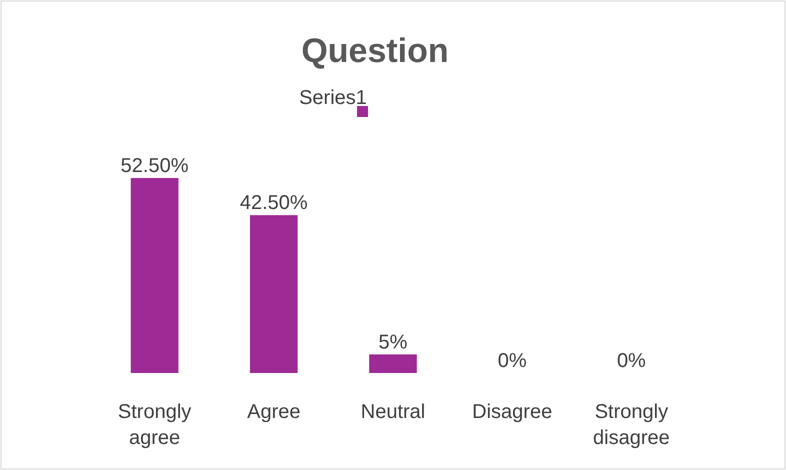 This screenshot has width=786, height=470. I want to click on x-tick-label: Neutral, so click(393, 412).